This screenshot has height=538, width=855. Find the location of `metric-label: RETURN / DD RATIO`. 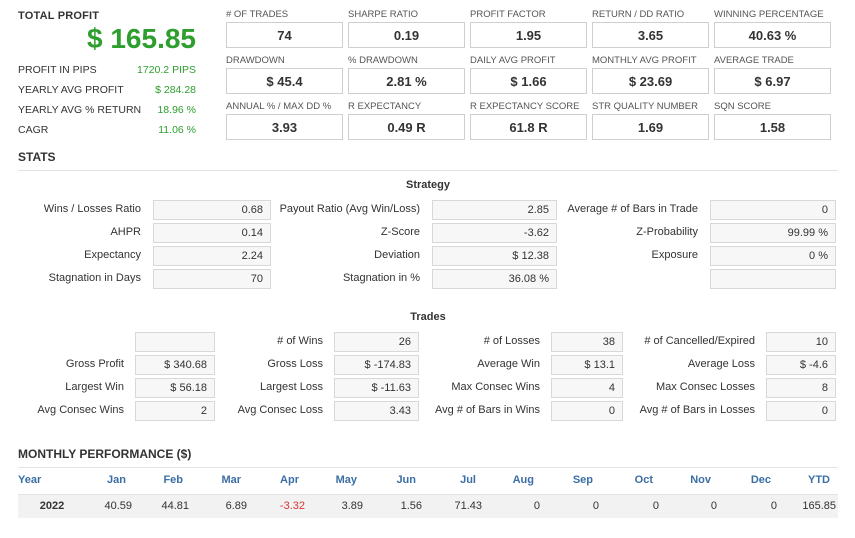

metric-label: RETURN / DD RATIO is located at coordinates (638, 14).